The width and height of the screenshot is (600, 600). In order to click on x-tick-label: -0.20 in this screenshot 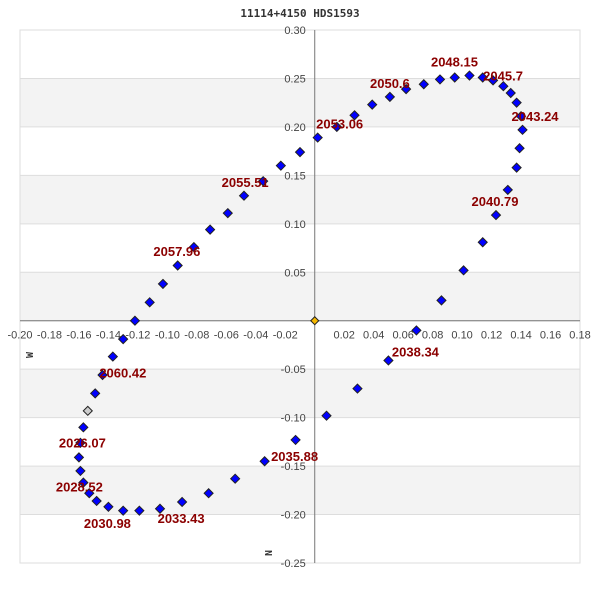, I will do `click(19, 336)`.